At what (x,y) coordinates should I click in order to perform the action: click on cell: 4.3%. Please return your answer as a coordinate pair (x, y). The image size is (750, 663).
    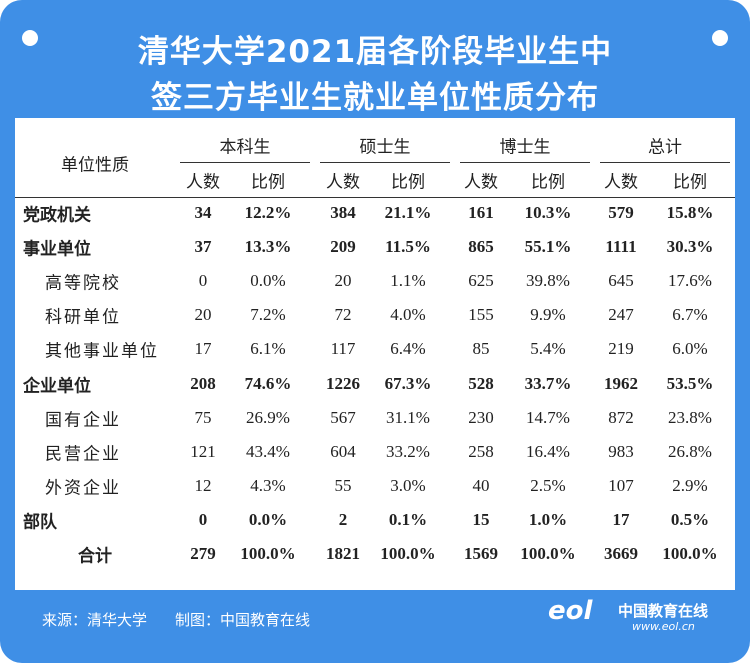
    Looking at the image, I should click on (268, 485).